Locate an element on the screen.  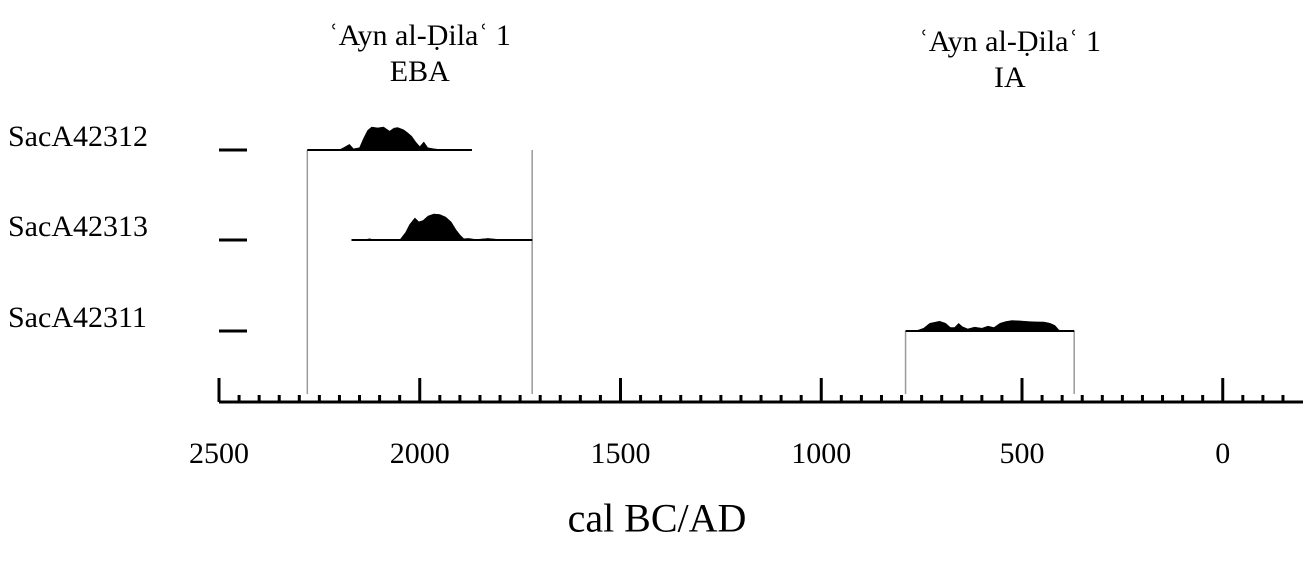
x-tick-label: 1000 is located at coordinates (821, 453).